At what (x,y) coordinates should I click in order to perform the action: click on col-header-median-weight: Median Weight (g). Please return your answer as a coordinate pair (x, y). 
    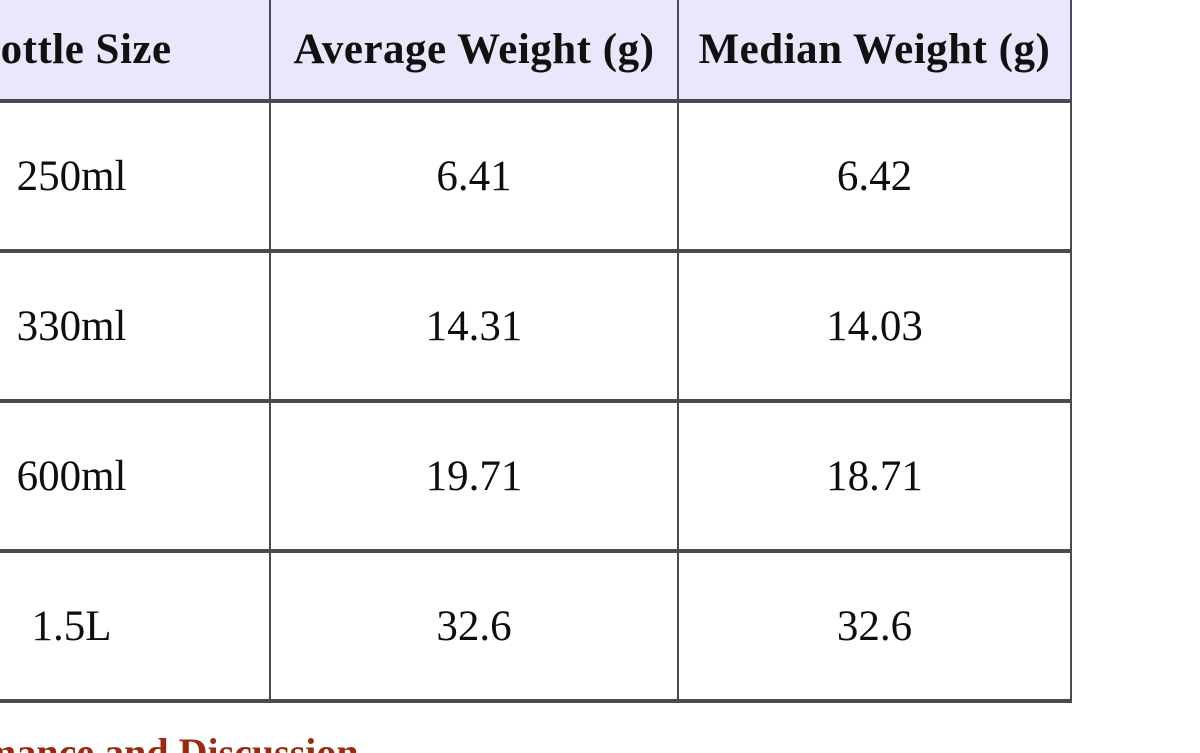
    Looking at the image, I should click on (874, 51).